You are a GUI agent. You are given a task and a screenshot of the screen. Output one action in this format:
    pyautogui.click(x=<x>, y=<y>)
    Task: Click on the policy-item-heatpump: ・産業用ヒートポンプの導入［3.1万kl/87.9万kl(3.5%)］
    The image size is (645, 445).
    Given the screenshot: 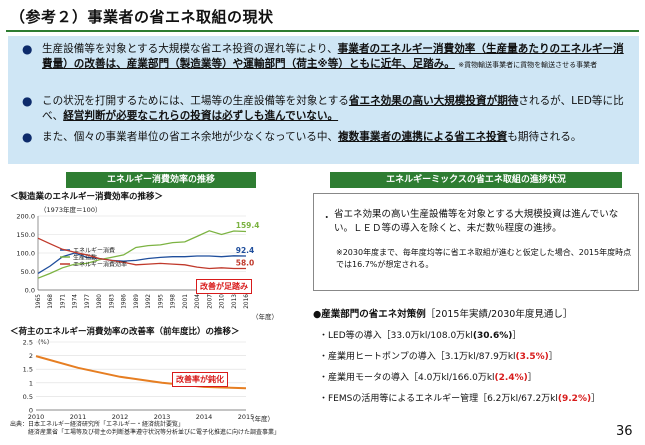 What is the action you would take?
    pyautogui.click(x=438, y=355)
    